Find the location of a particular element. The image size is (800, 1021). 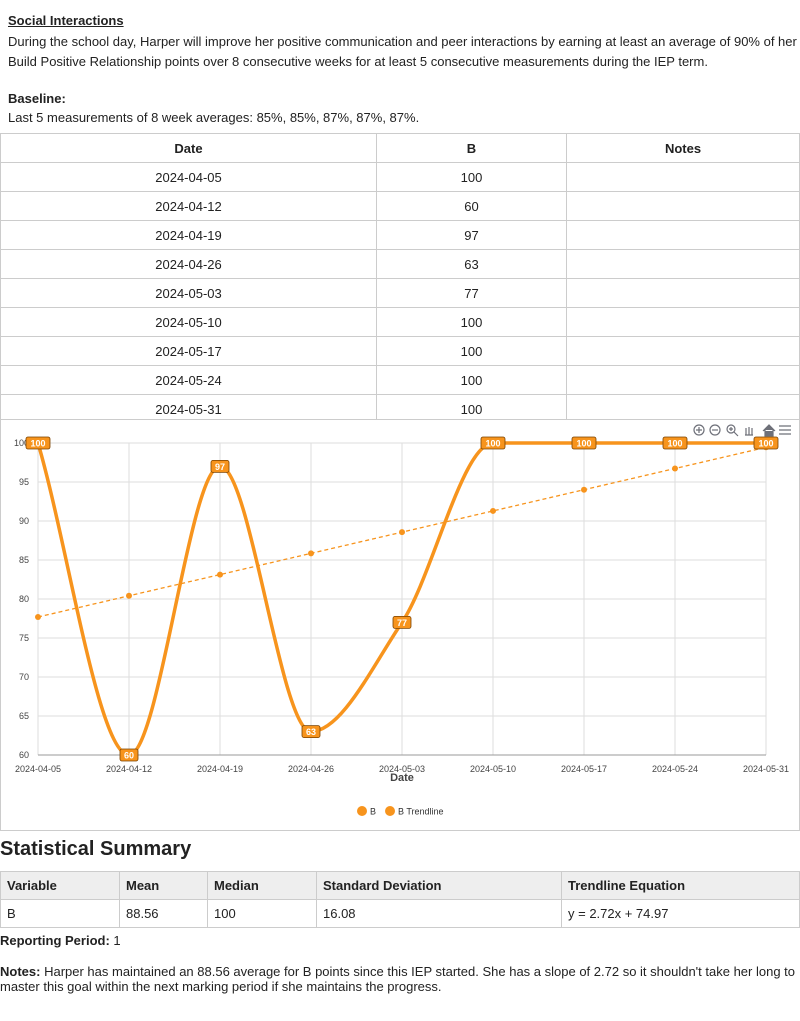

table-cell: 2024-04-26 is located at coordinates (188, 264).